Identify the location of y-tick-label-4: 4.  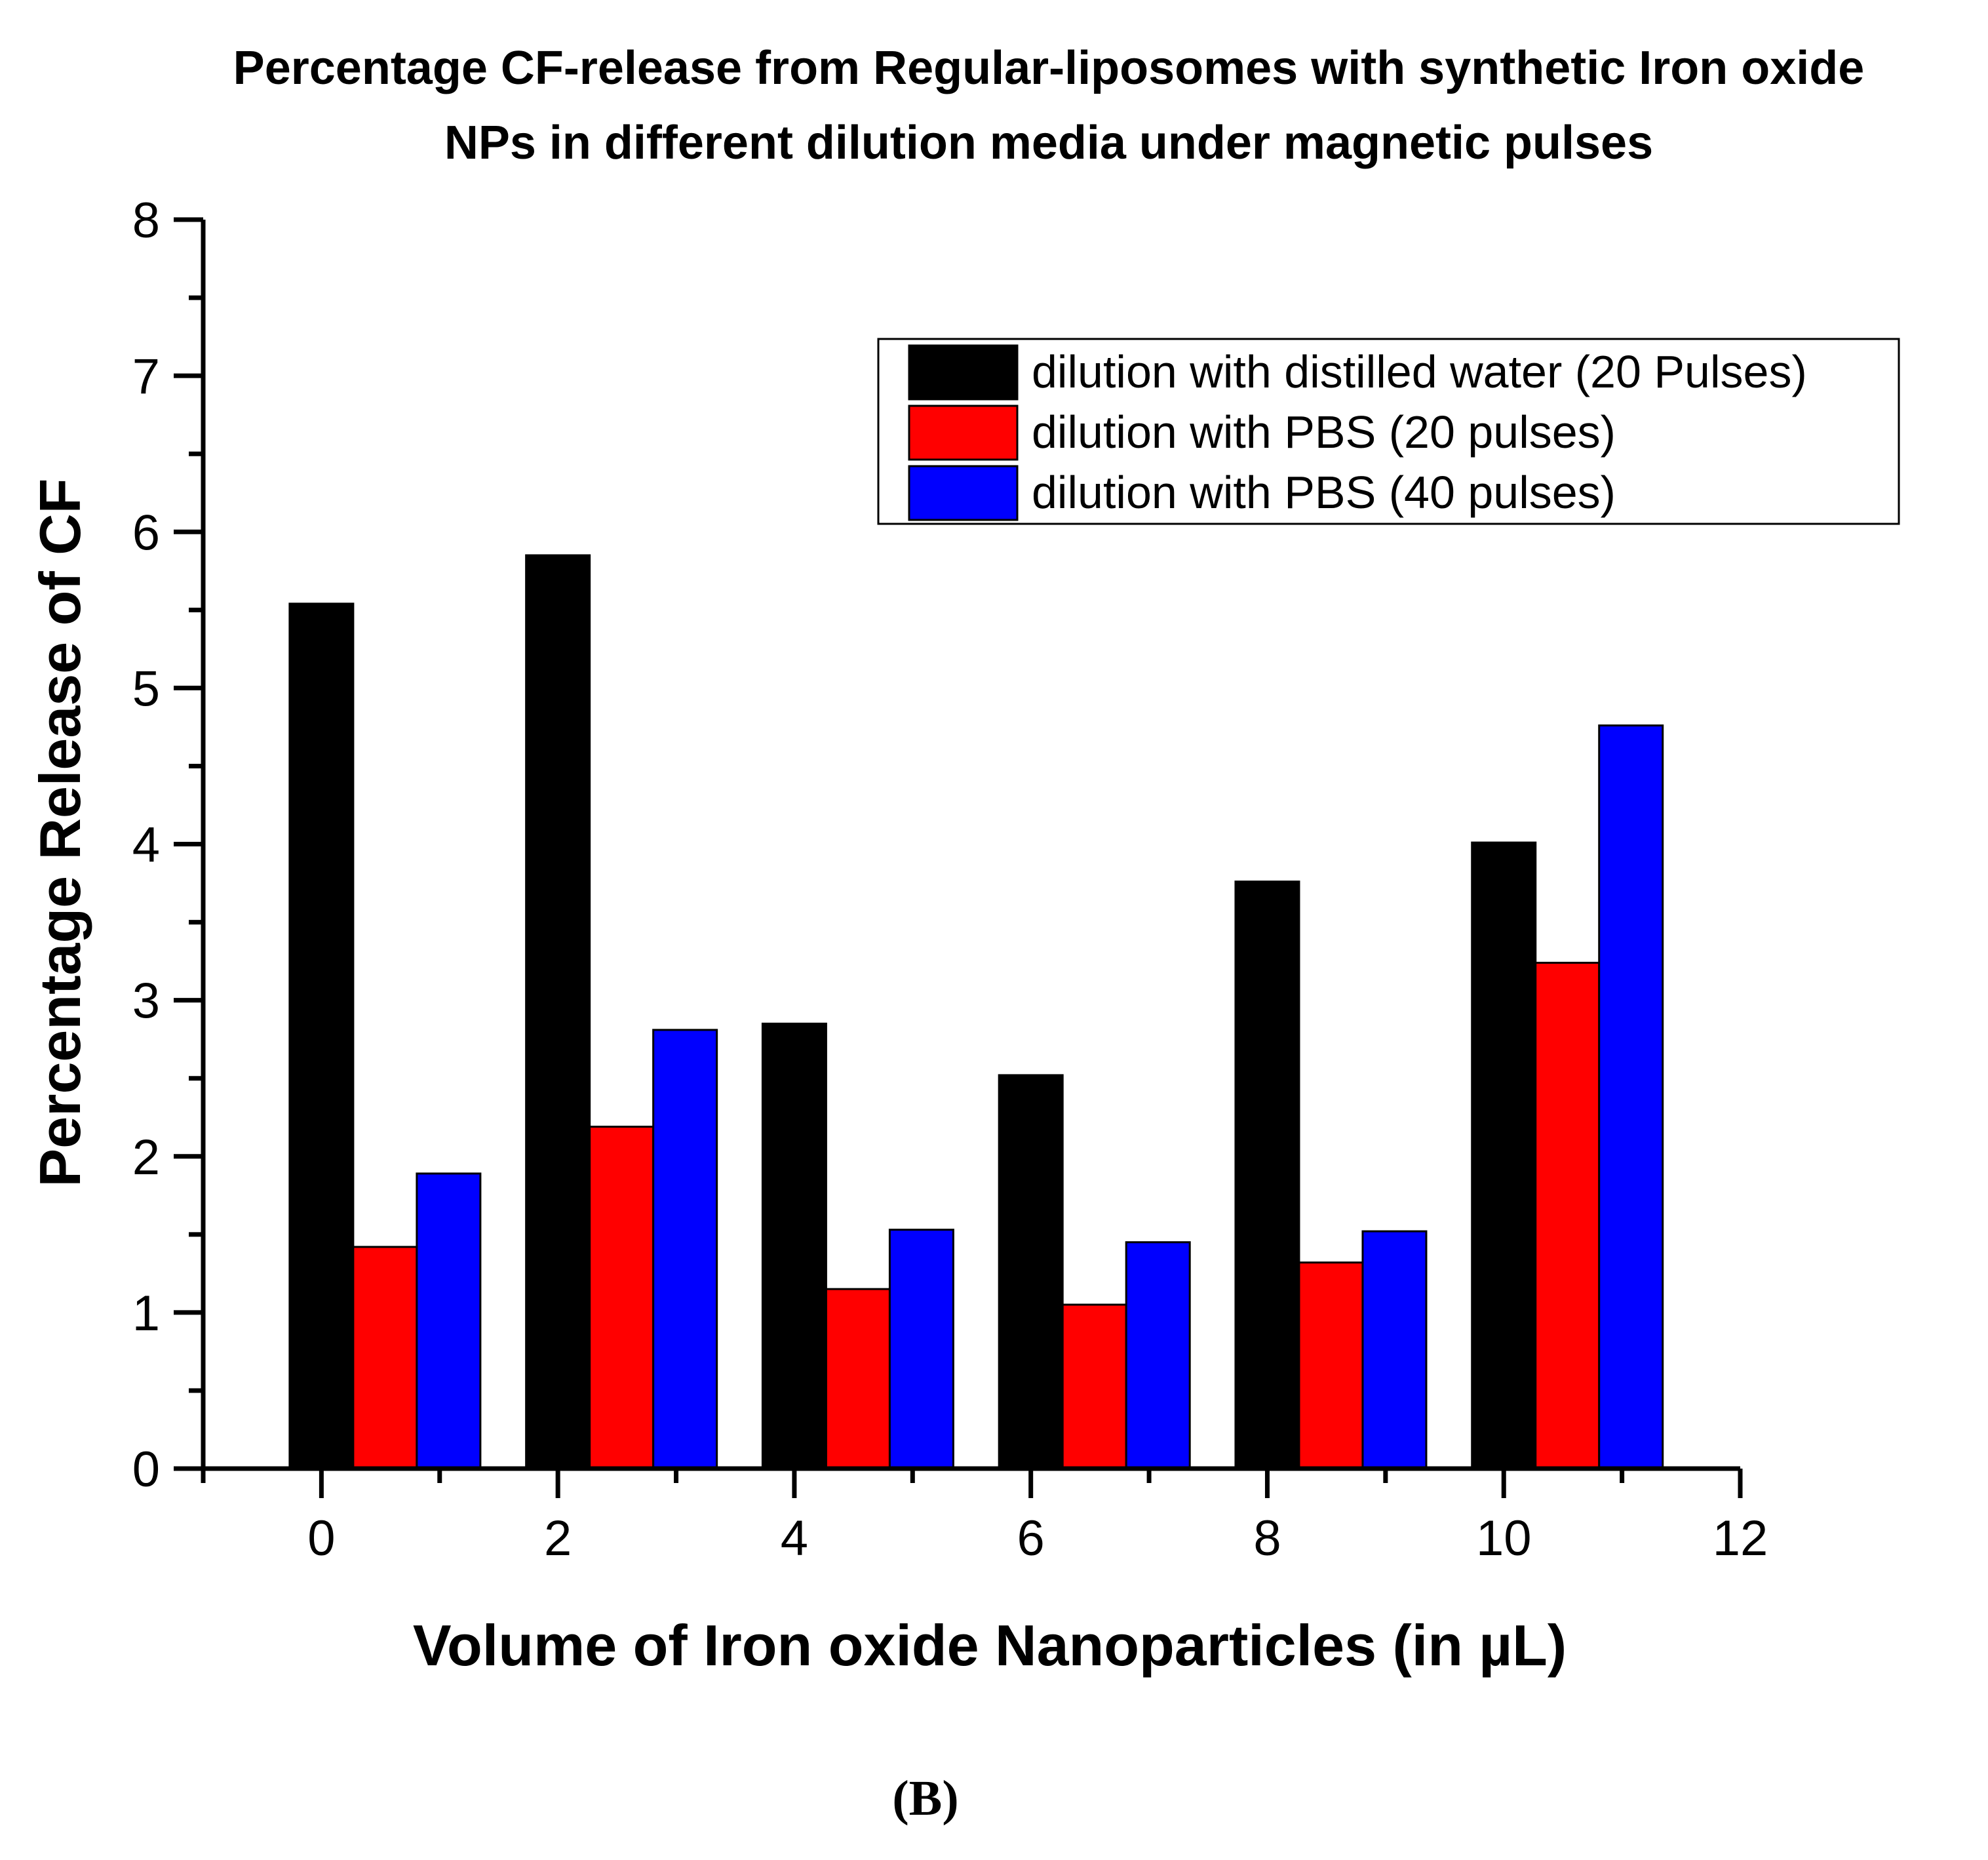
(146, 845).